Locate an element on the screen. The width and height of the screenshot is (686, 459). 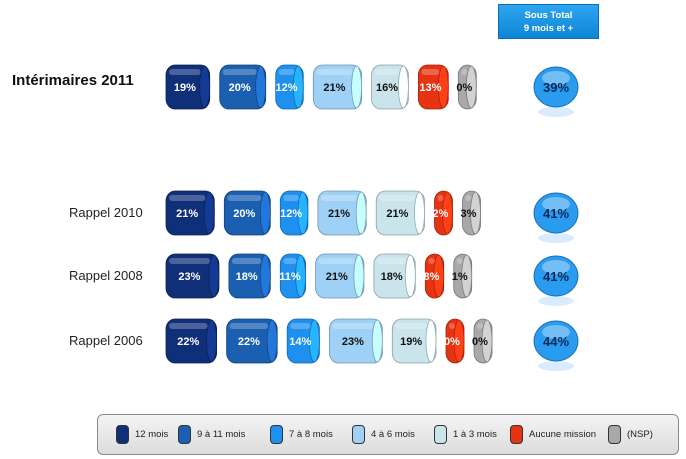
bar-label-3-6: 0% is located at coordinates (480, 342).